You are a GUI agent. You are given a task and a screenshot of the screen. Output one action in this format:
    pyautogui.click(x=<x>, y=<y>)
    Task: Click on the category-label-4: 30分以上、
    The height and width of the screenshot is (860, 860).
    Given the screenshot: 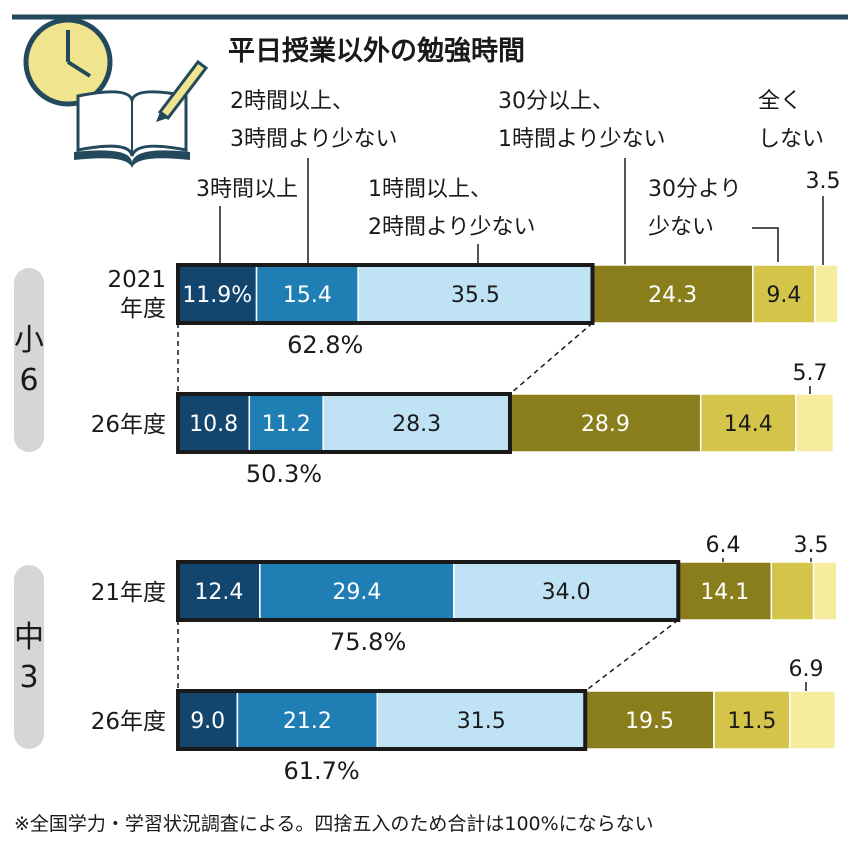 What is the action you would take?
    pyautogui.click(x=556, y=101)
    